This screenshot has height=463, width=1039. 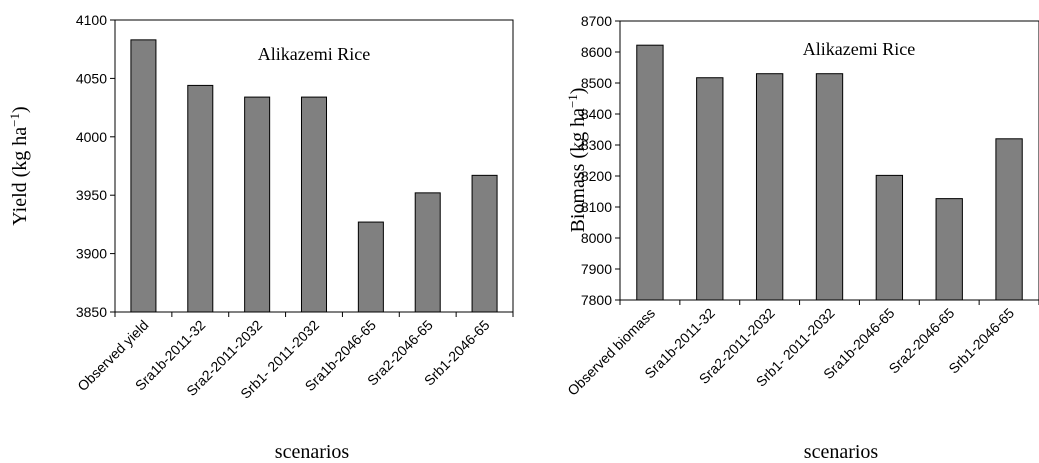 I want to click on y-tick-label: 7800, so click(x=596, y=300).